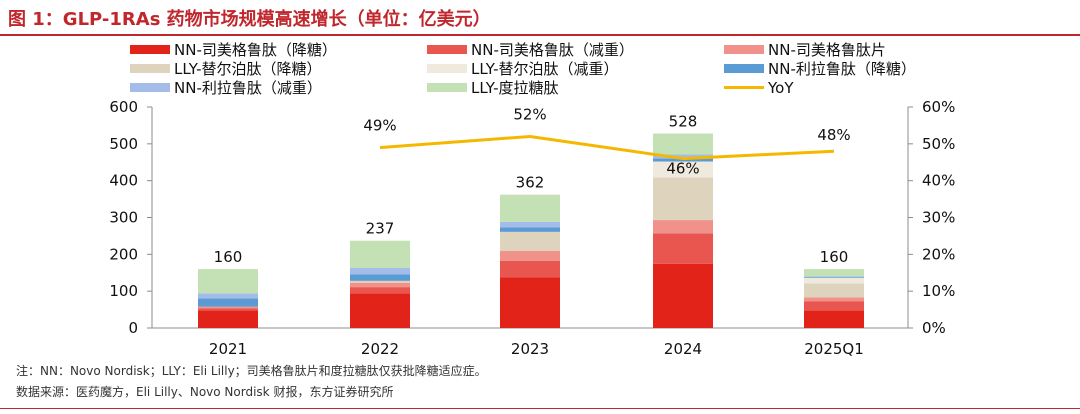  What do you see at coordinates (123, 144) in the screenshot?
I see `y-tick-label-left: 500` at bounding box center [123, 144].